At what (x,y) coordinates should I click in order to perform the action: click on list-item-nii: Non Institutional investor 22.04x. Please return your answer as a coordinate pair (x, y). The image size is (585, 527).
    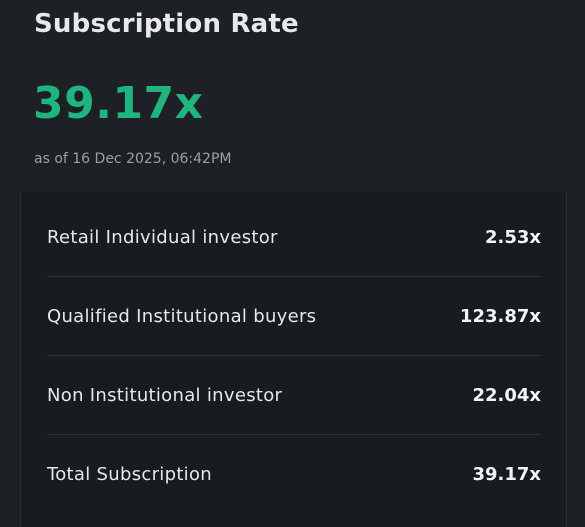
    Looking at the image, I should click on (294, 395).